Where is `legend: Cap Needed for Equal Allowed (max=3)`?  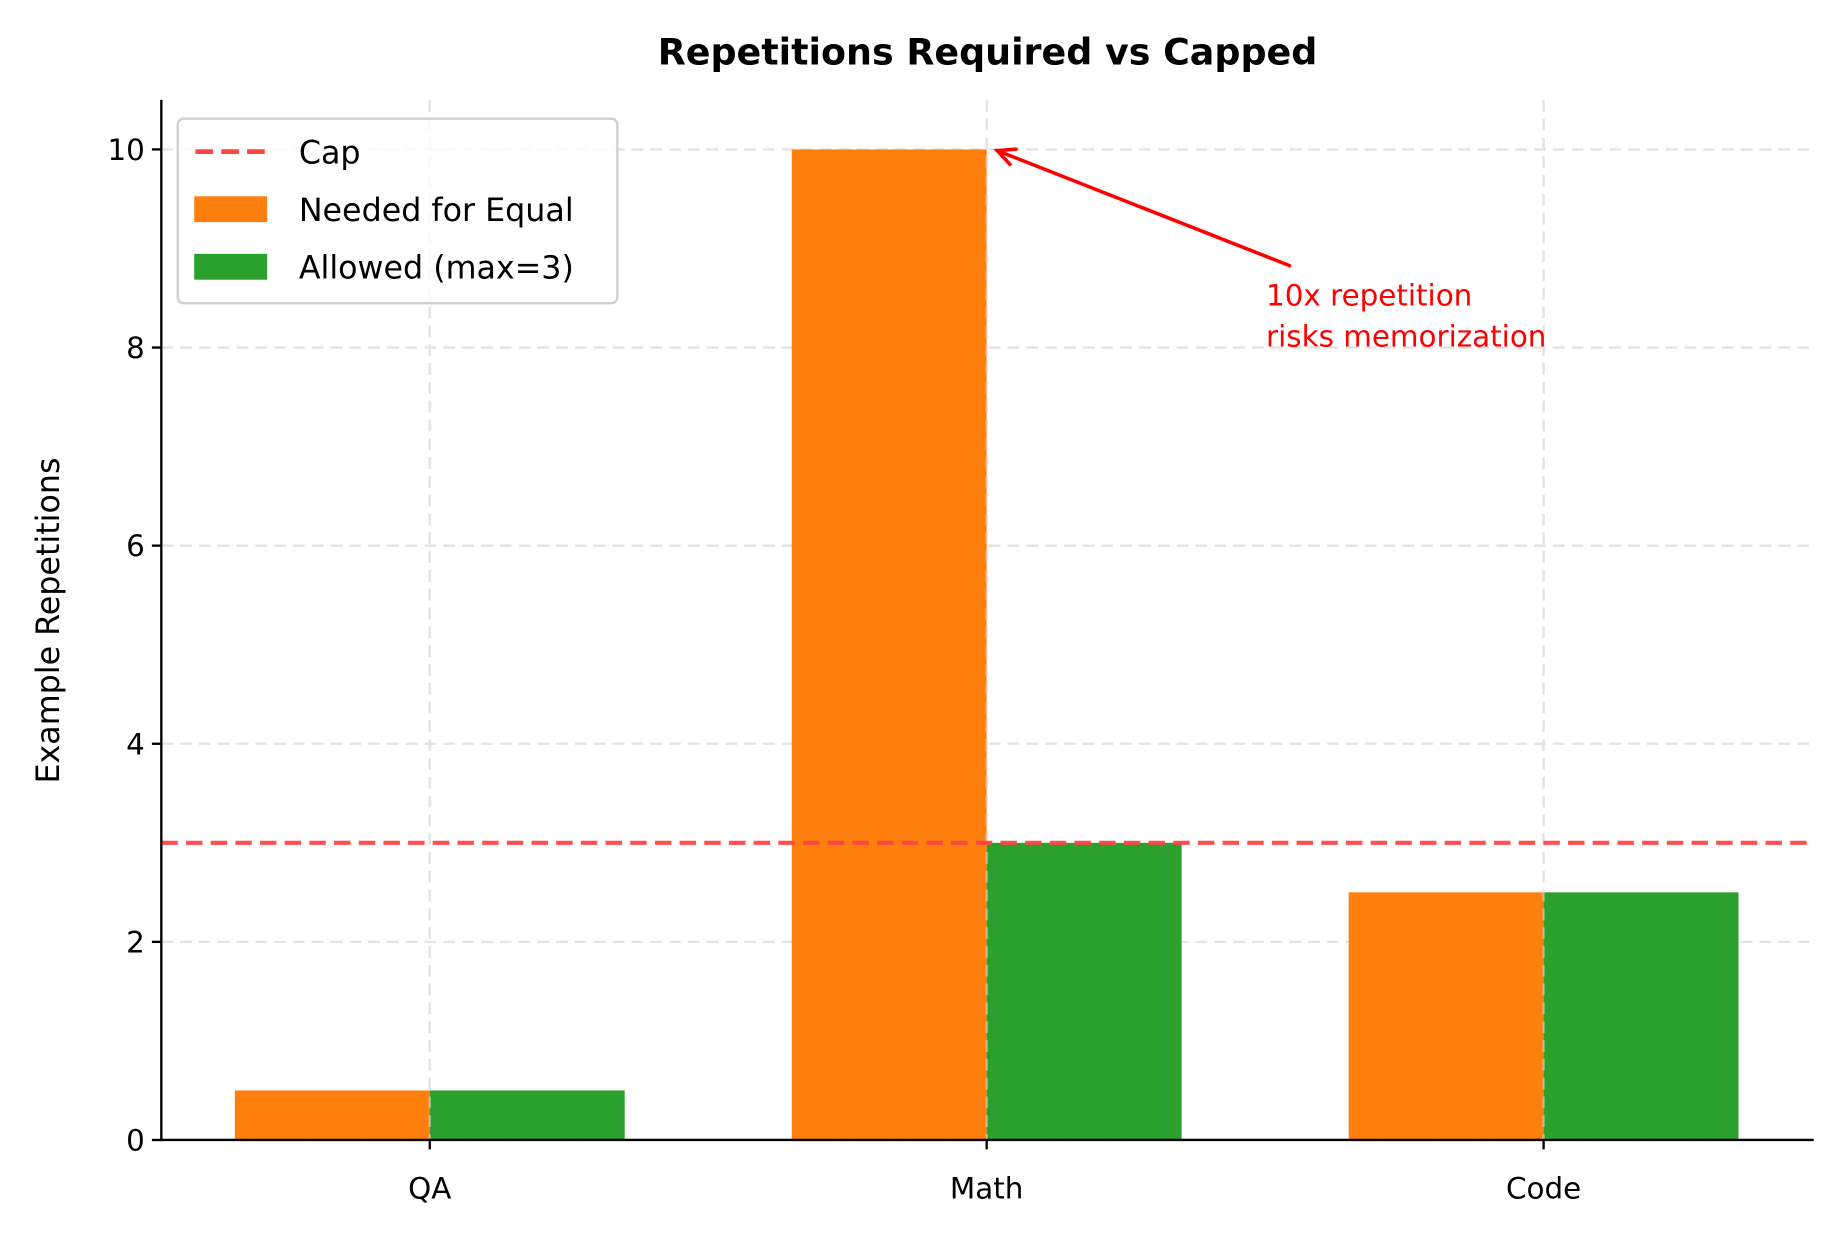
legend: Cap Needed for Equal Allowed (max=3) is located at coordinates (397, 211).